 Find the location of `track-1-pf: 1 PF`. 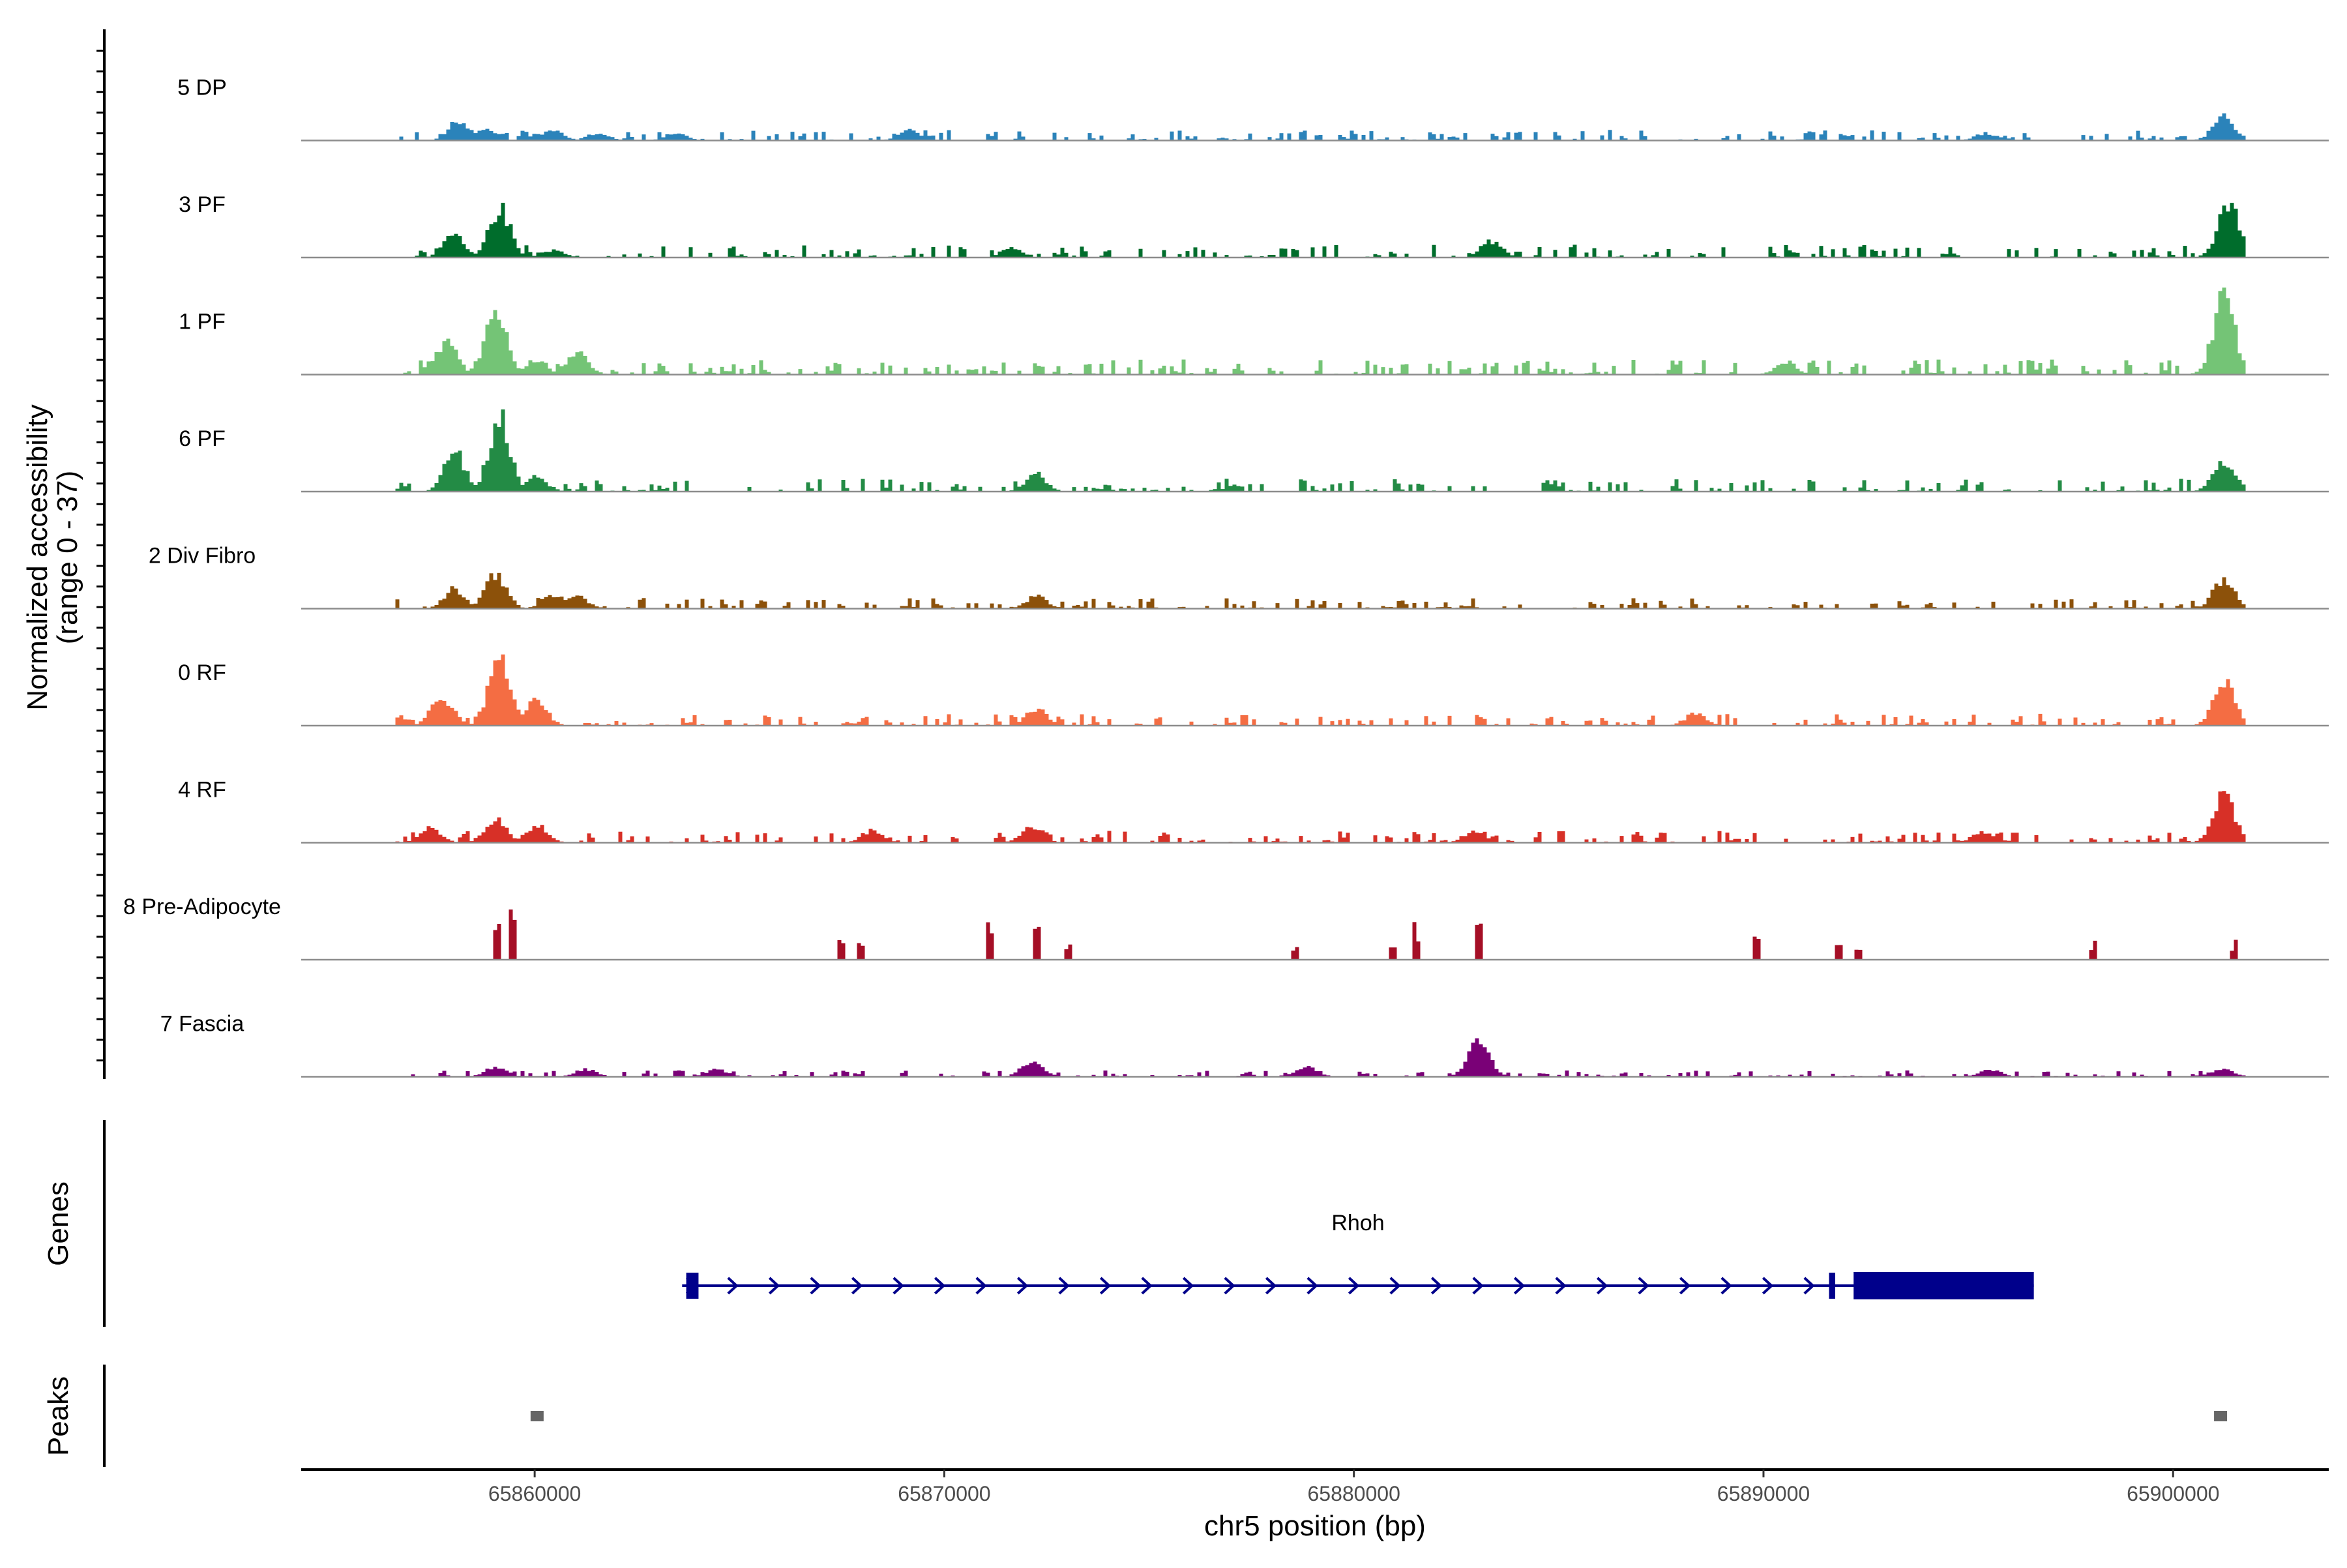

track-1-pf: 1 PF is located at coordinates (1254, 332).